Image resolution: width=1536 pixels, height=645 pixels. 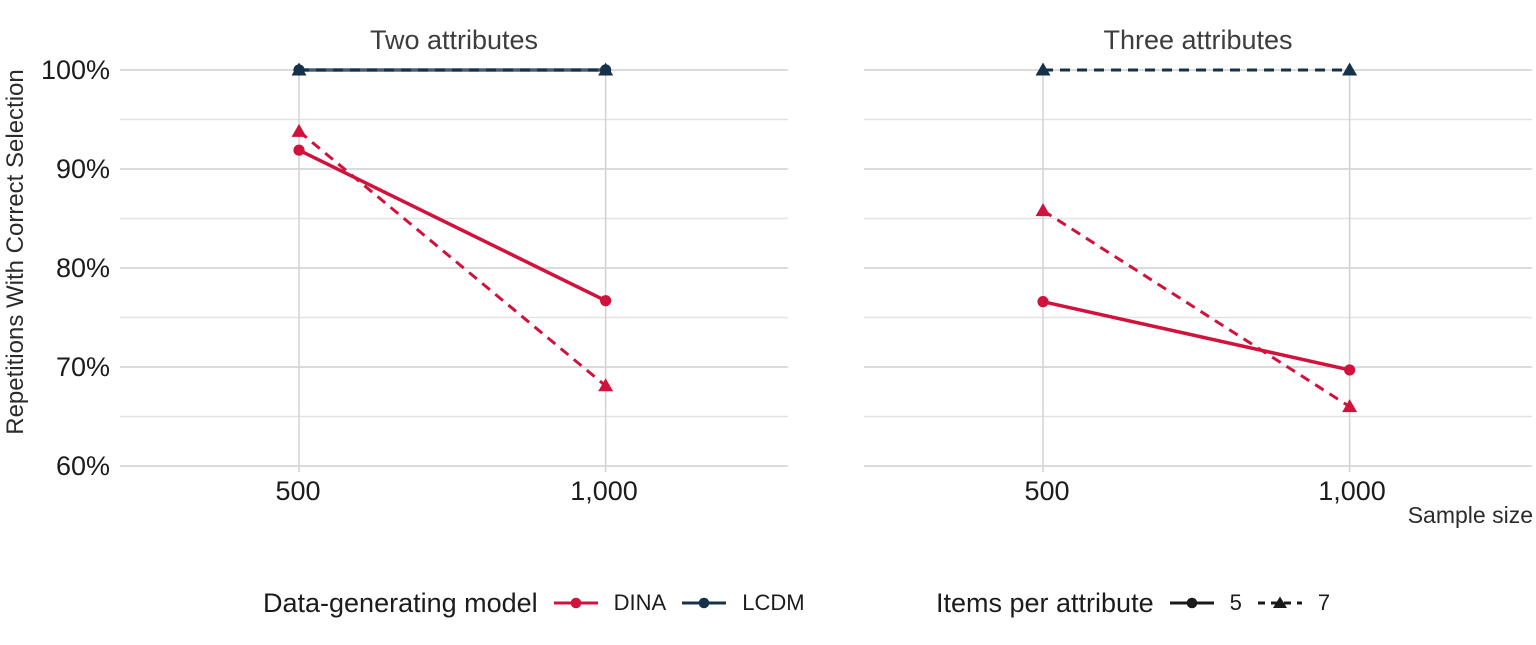 What do you see at coordinates (576, 603) in the screenshot?
I see `legend-key-dina-icon` at bounding box center [576, 603].